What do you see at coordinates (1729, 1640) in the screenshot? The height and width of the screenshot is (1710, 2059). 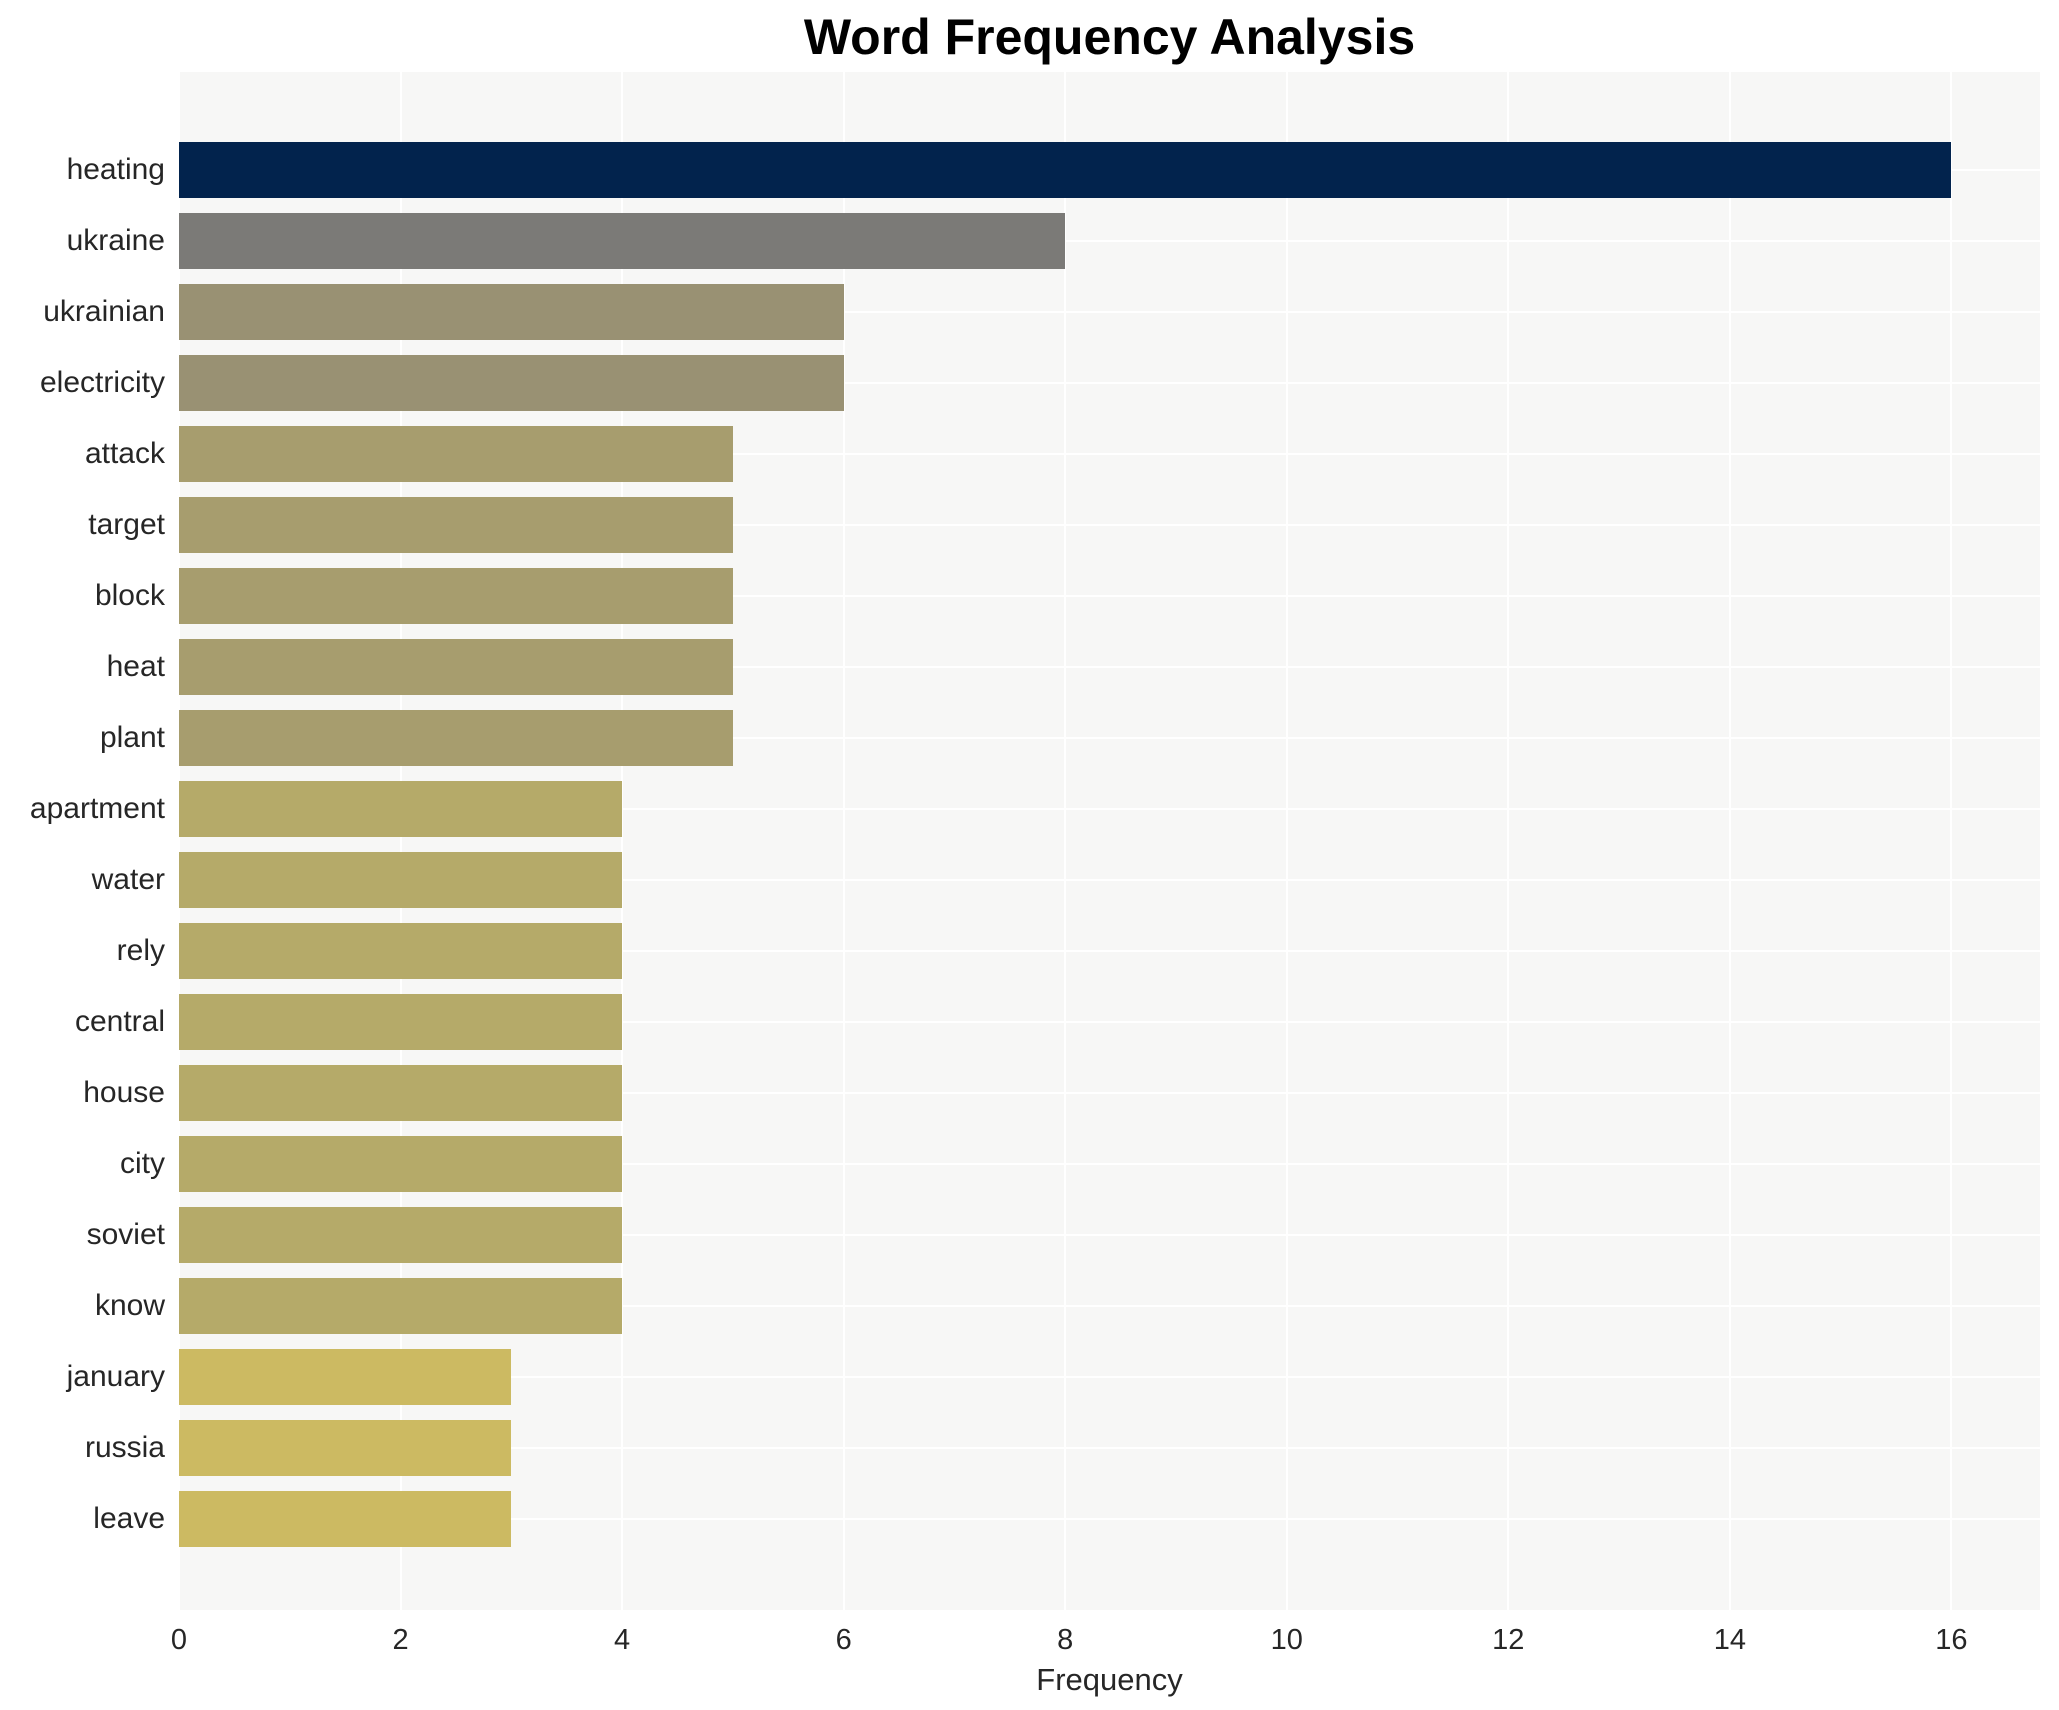 I see `x-tick-label: 14` at bounding box center [1729, 1640].